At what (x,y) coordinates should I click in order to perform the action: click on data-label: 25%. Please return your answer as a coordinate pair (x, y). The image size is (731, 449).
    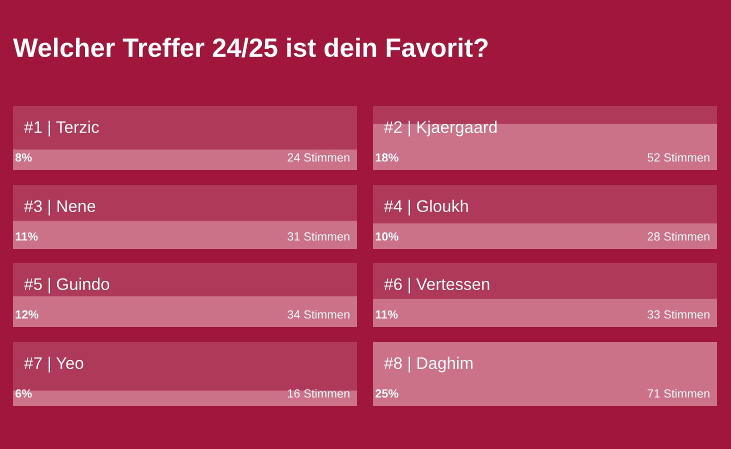
    Looking at the image, I should click on (386, 393).